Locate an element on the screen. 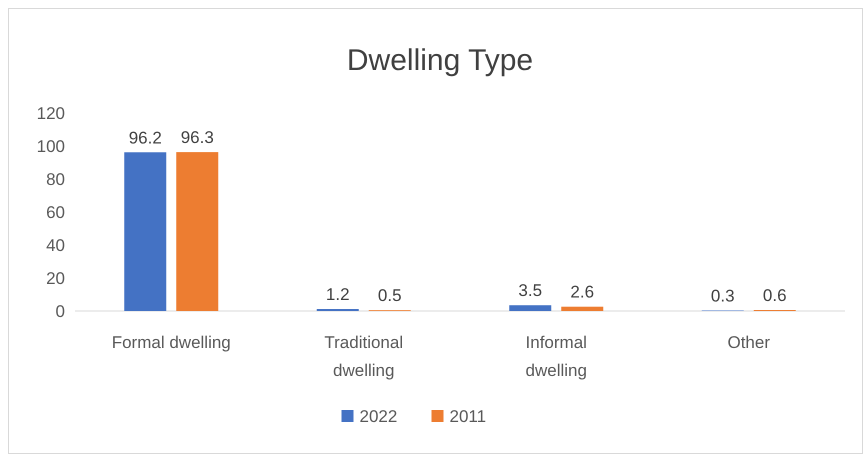  data-label: 0.6 is located at coordinates (774, 296).